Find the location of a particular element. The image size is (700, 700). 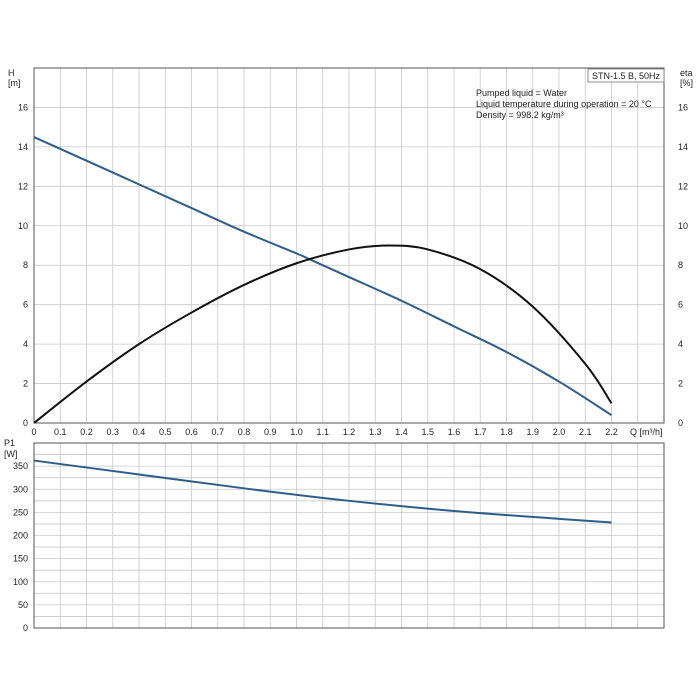

x-tick-label: 0.7 is located at coordinates (217, 432).